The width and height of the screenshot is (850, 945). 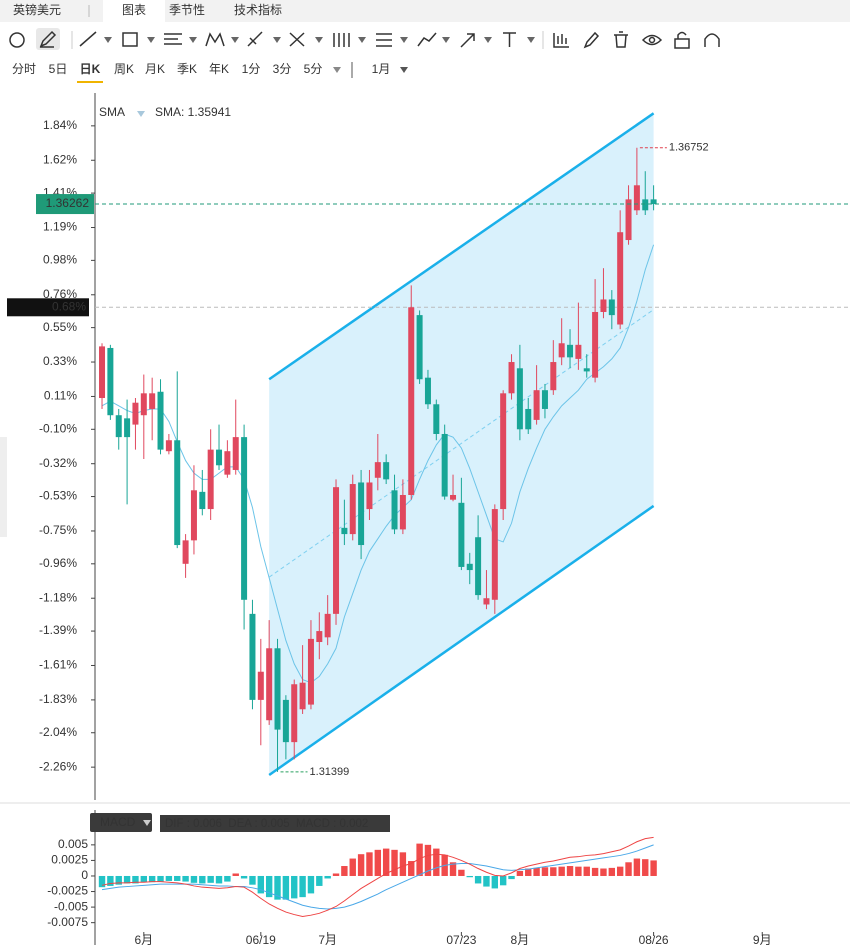 I want to click on toolbar, so click(x=364, y=39).